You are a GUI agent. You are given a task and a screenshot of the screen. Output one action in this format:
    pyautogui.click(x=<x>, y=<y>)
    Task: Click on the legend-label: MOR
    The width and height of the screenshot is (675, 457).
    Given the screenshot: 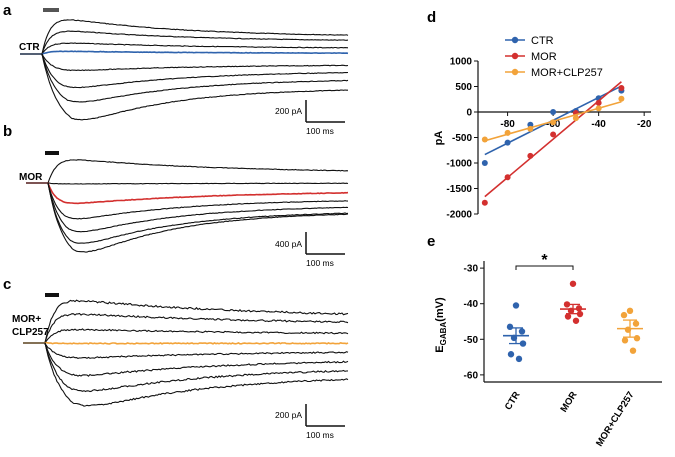 What is the action you would take?
    pyautogui.click(x=544, y=57)
    